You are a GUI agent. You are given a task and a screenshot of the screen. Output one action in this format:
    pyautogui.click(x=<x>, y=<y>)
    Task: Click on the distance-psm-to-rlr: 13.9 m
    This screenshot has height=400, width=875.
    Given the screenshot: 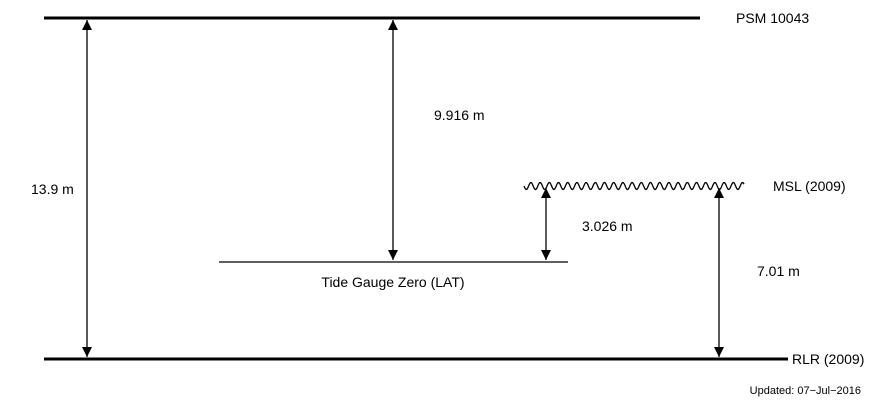 What is the action you would take?
    pyautogui.click(x=52, y=189)
    